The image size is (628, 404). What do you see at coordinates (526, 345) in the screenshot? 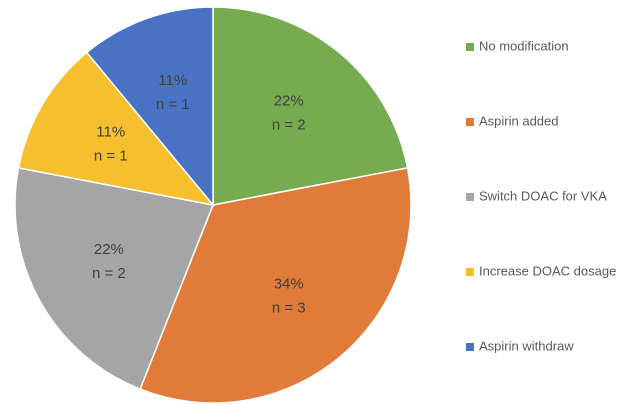
I see `legend-label: Aspirin withdraw` at bounding box center [526, 345].